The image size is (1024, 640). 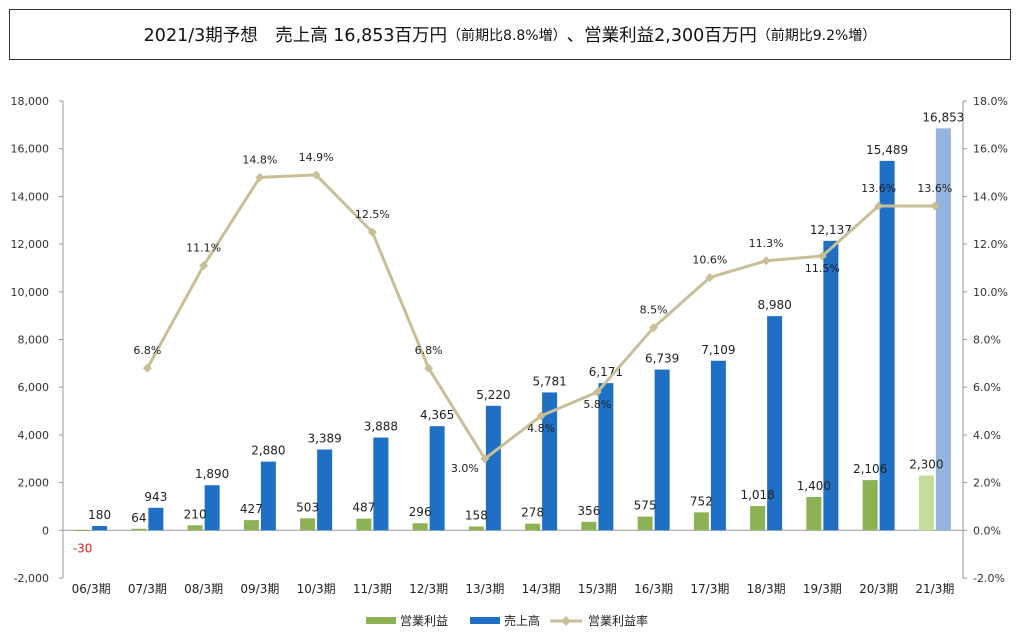 What do you see at coordinates (990, 101) in the screenshot?
I see `right-tick-label: 18.0%` at bounding box center [990, 101].